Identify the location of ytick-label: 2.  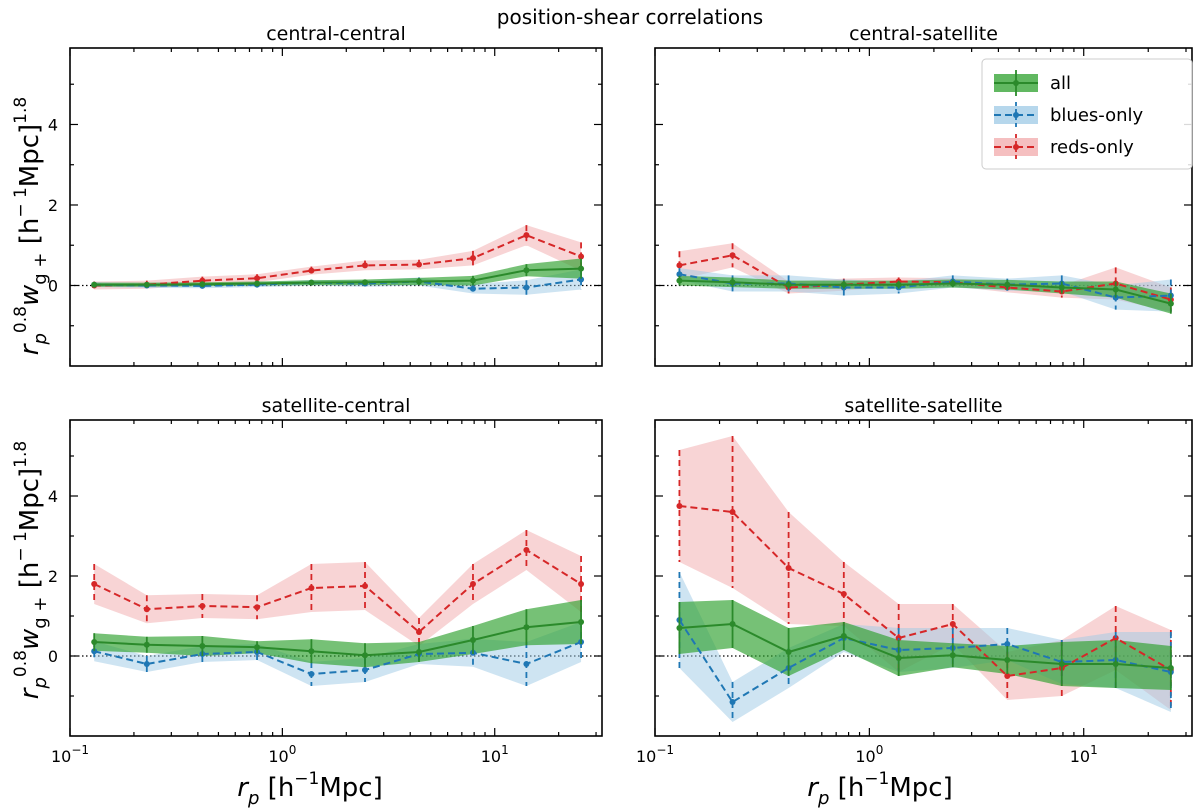
(53, 205).